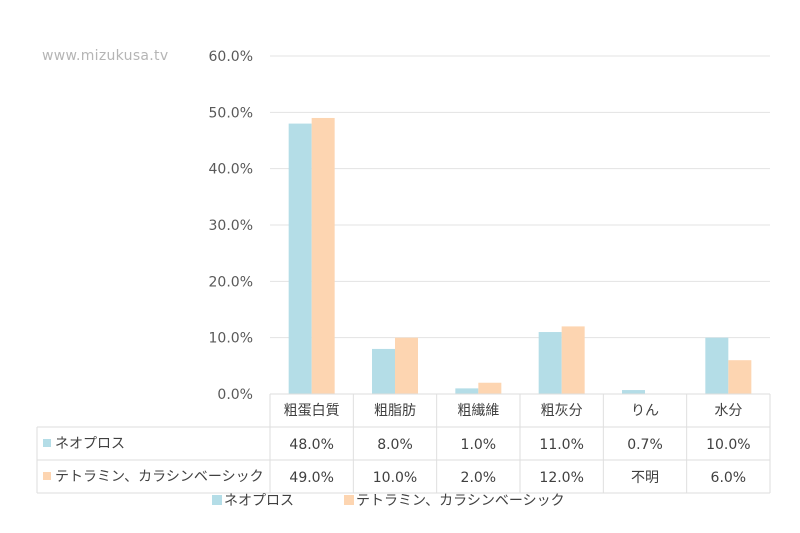 This screenshot has height=533, width=800. Describe the element at coordinates (312, 411) in the screenshot. I see `category-label: 粗蛋白質` at that location.